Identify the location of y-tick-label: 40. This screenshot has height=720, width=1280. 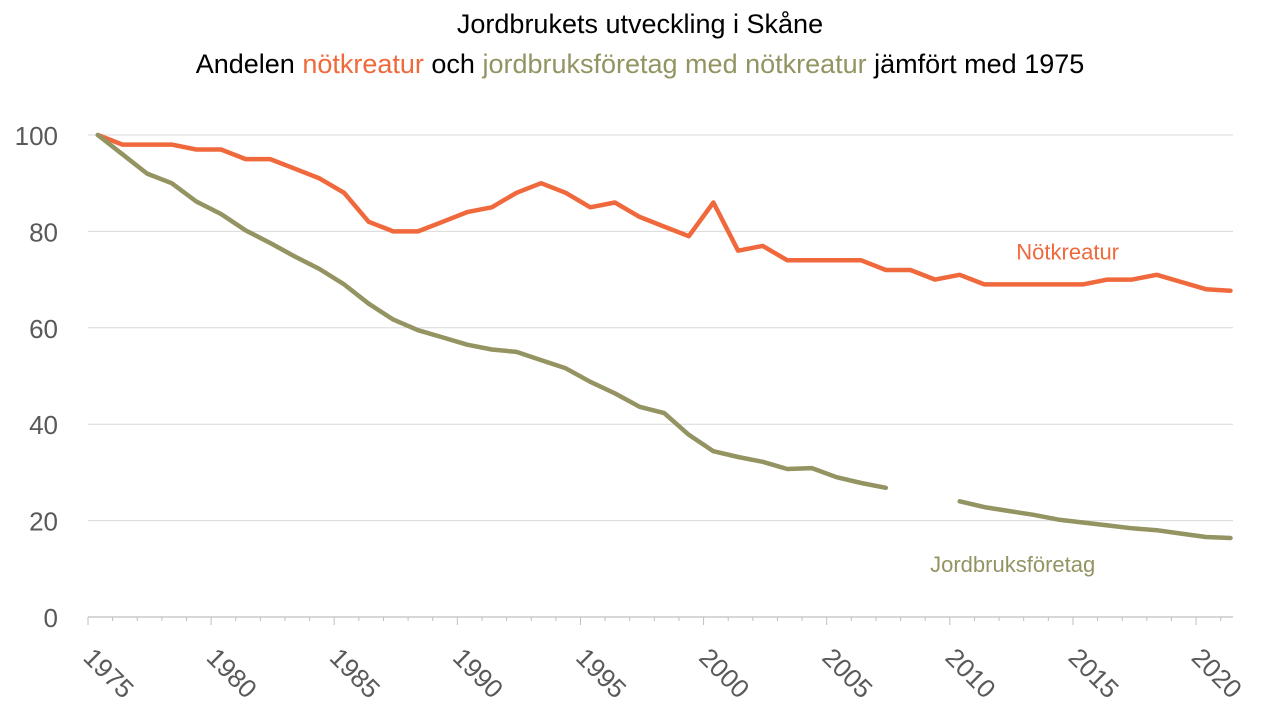
(43, 425).